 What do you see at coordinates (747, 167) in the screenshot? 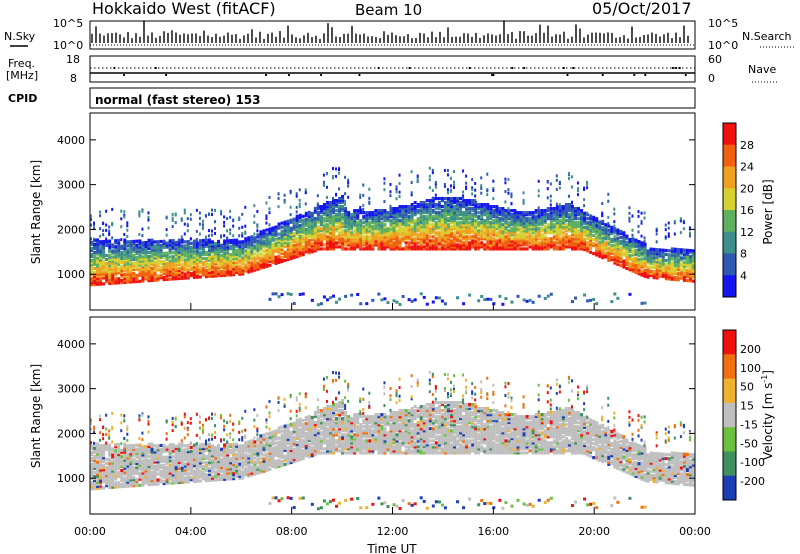
I see `power-colorbar-tick: 24` at bounding box center [747, 167].